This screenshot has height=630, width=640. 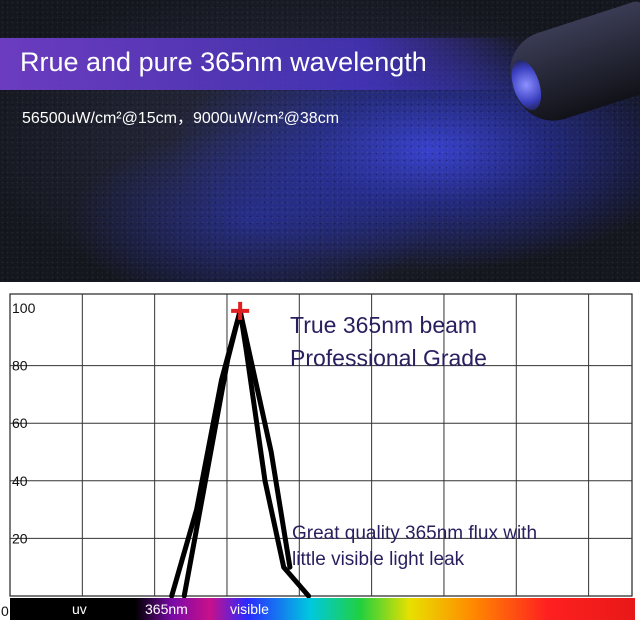 I want to click on y-tick-labels: 100 80 60 40 20, so click(x=24, y=423).